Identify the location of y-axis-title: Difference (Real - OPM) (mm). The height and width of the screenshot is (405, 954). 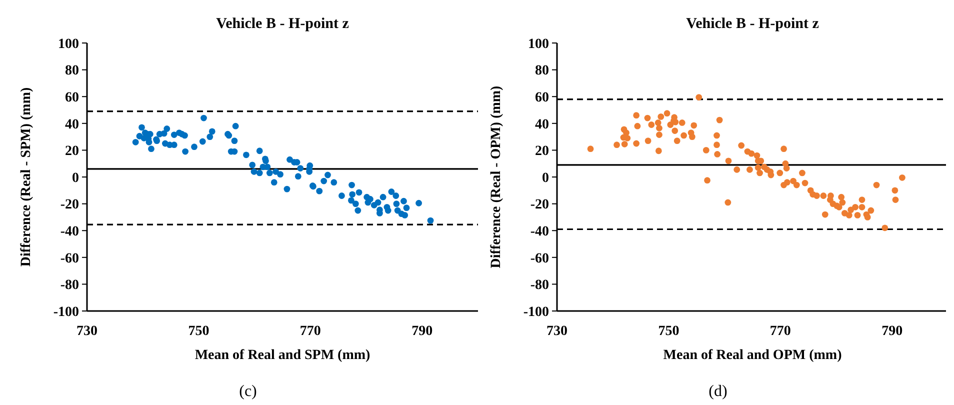
(496, 176).